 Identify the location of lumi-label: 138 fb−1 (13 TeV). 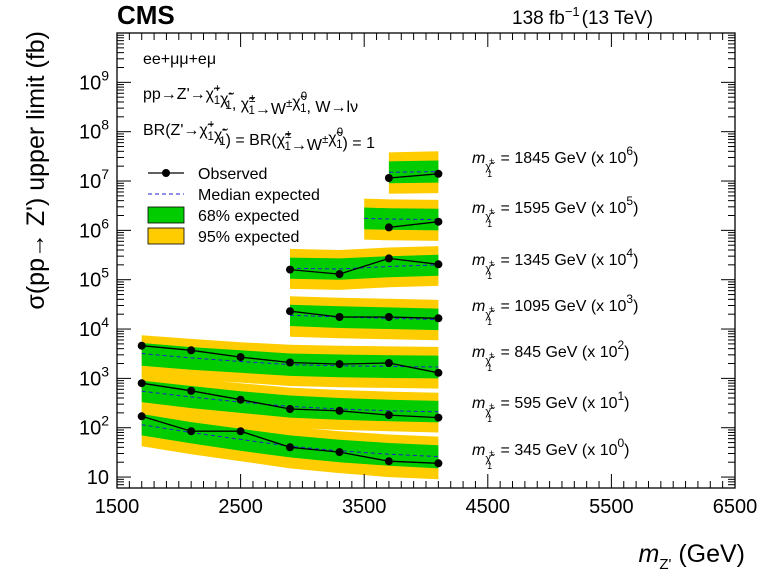
(582, 16).